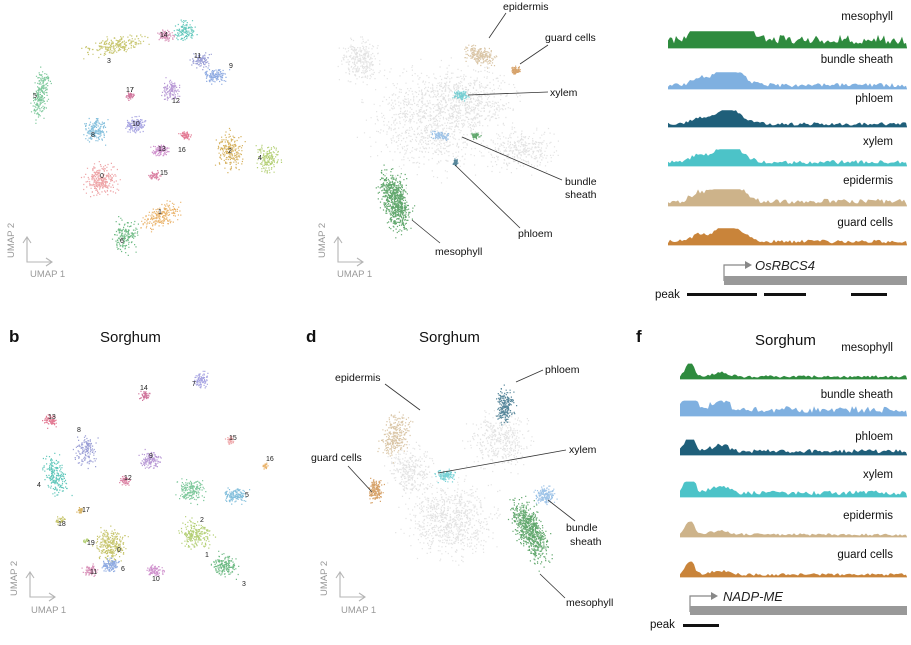 This screenshot has width=911, height=645. I want to click on cluster-a-10-points, so click(136, 124).